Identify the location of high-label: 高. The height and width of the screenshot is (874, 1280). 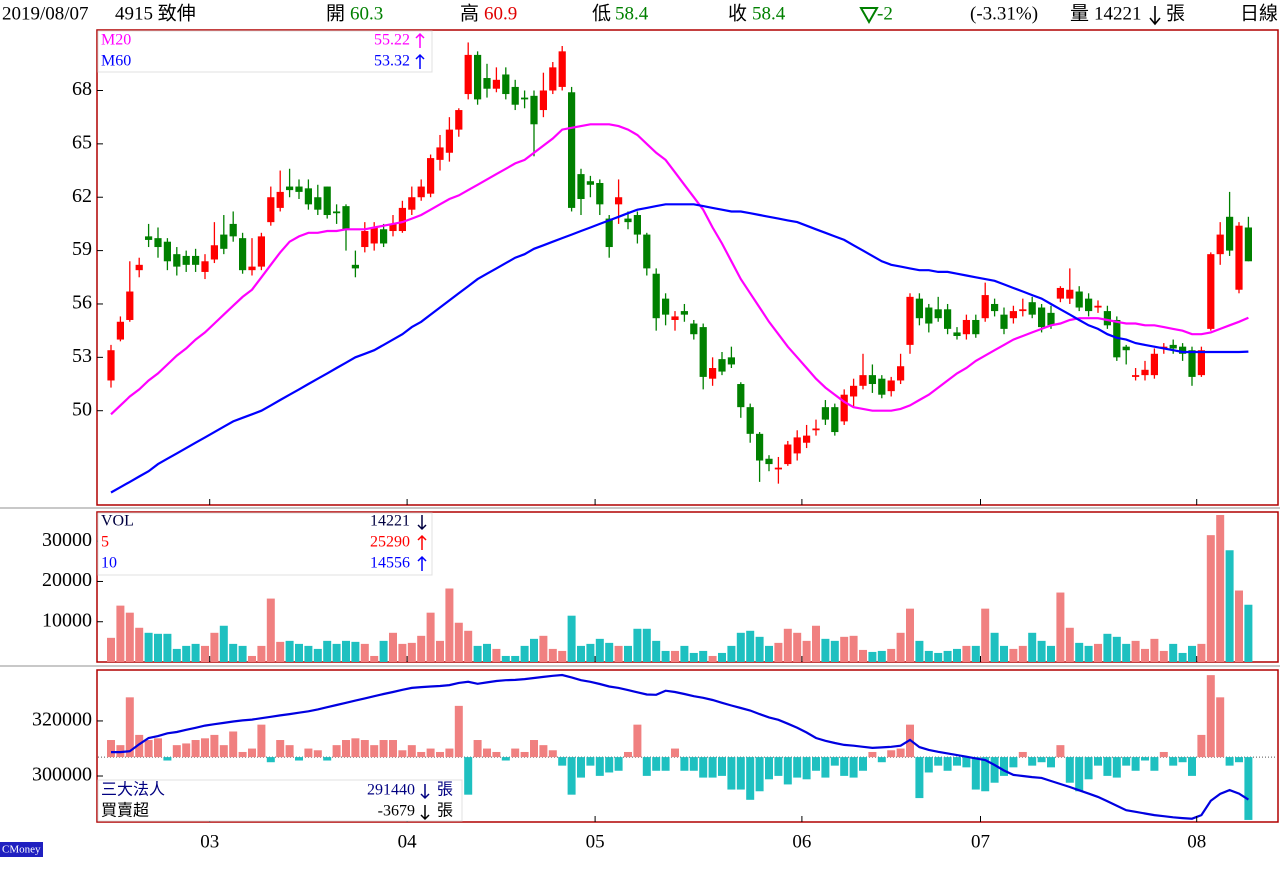
(469, 13).